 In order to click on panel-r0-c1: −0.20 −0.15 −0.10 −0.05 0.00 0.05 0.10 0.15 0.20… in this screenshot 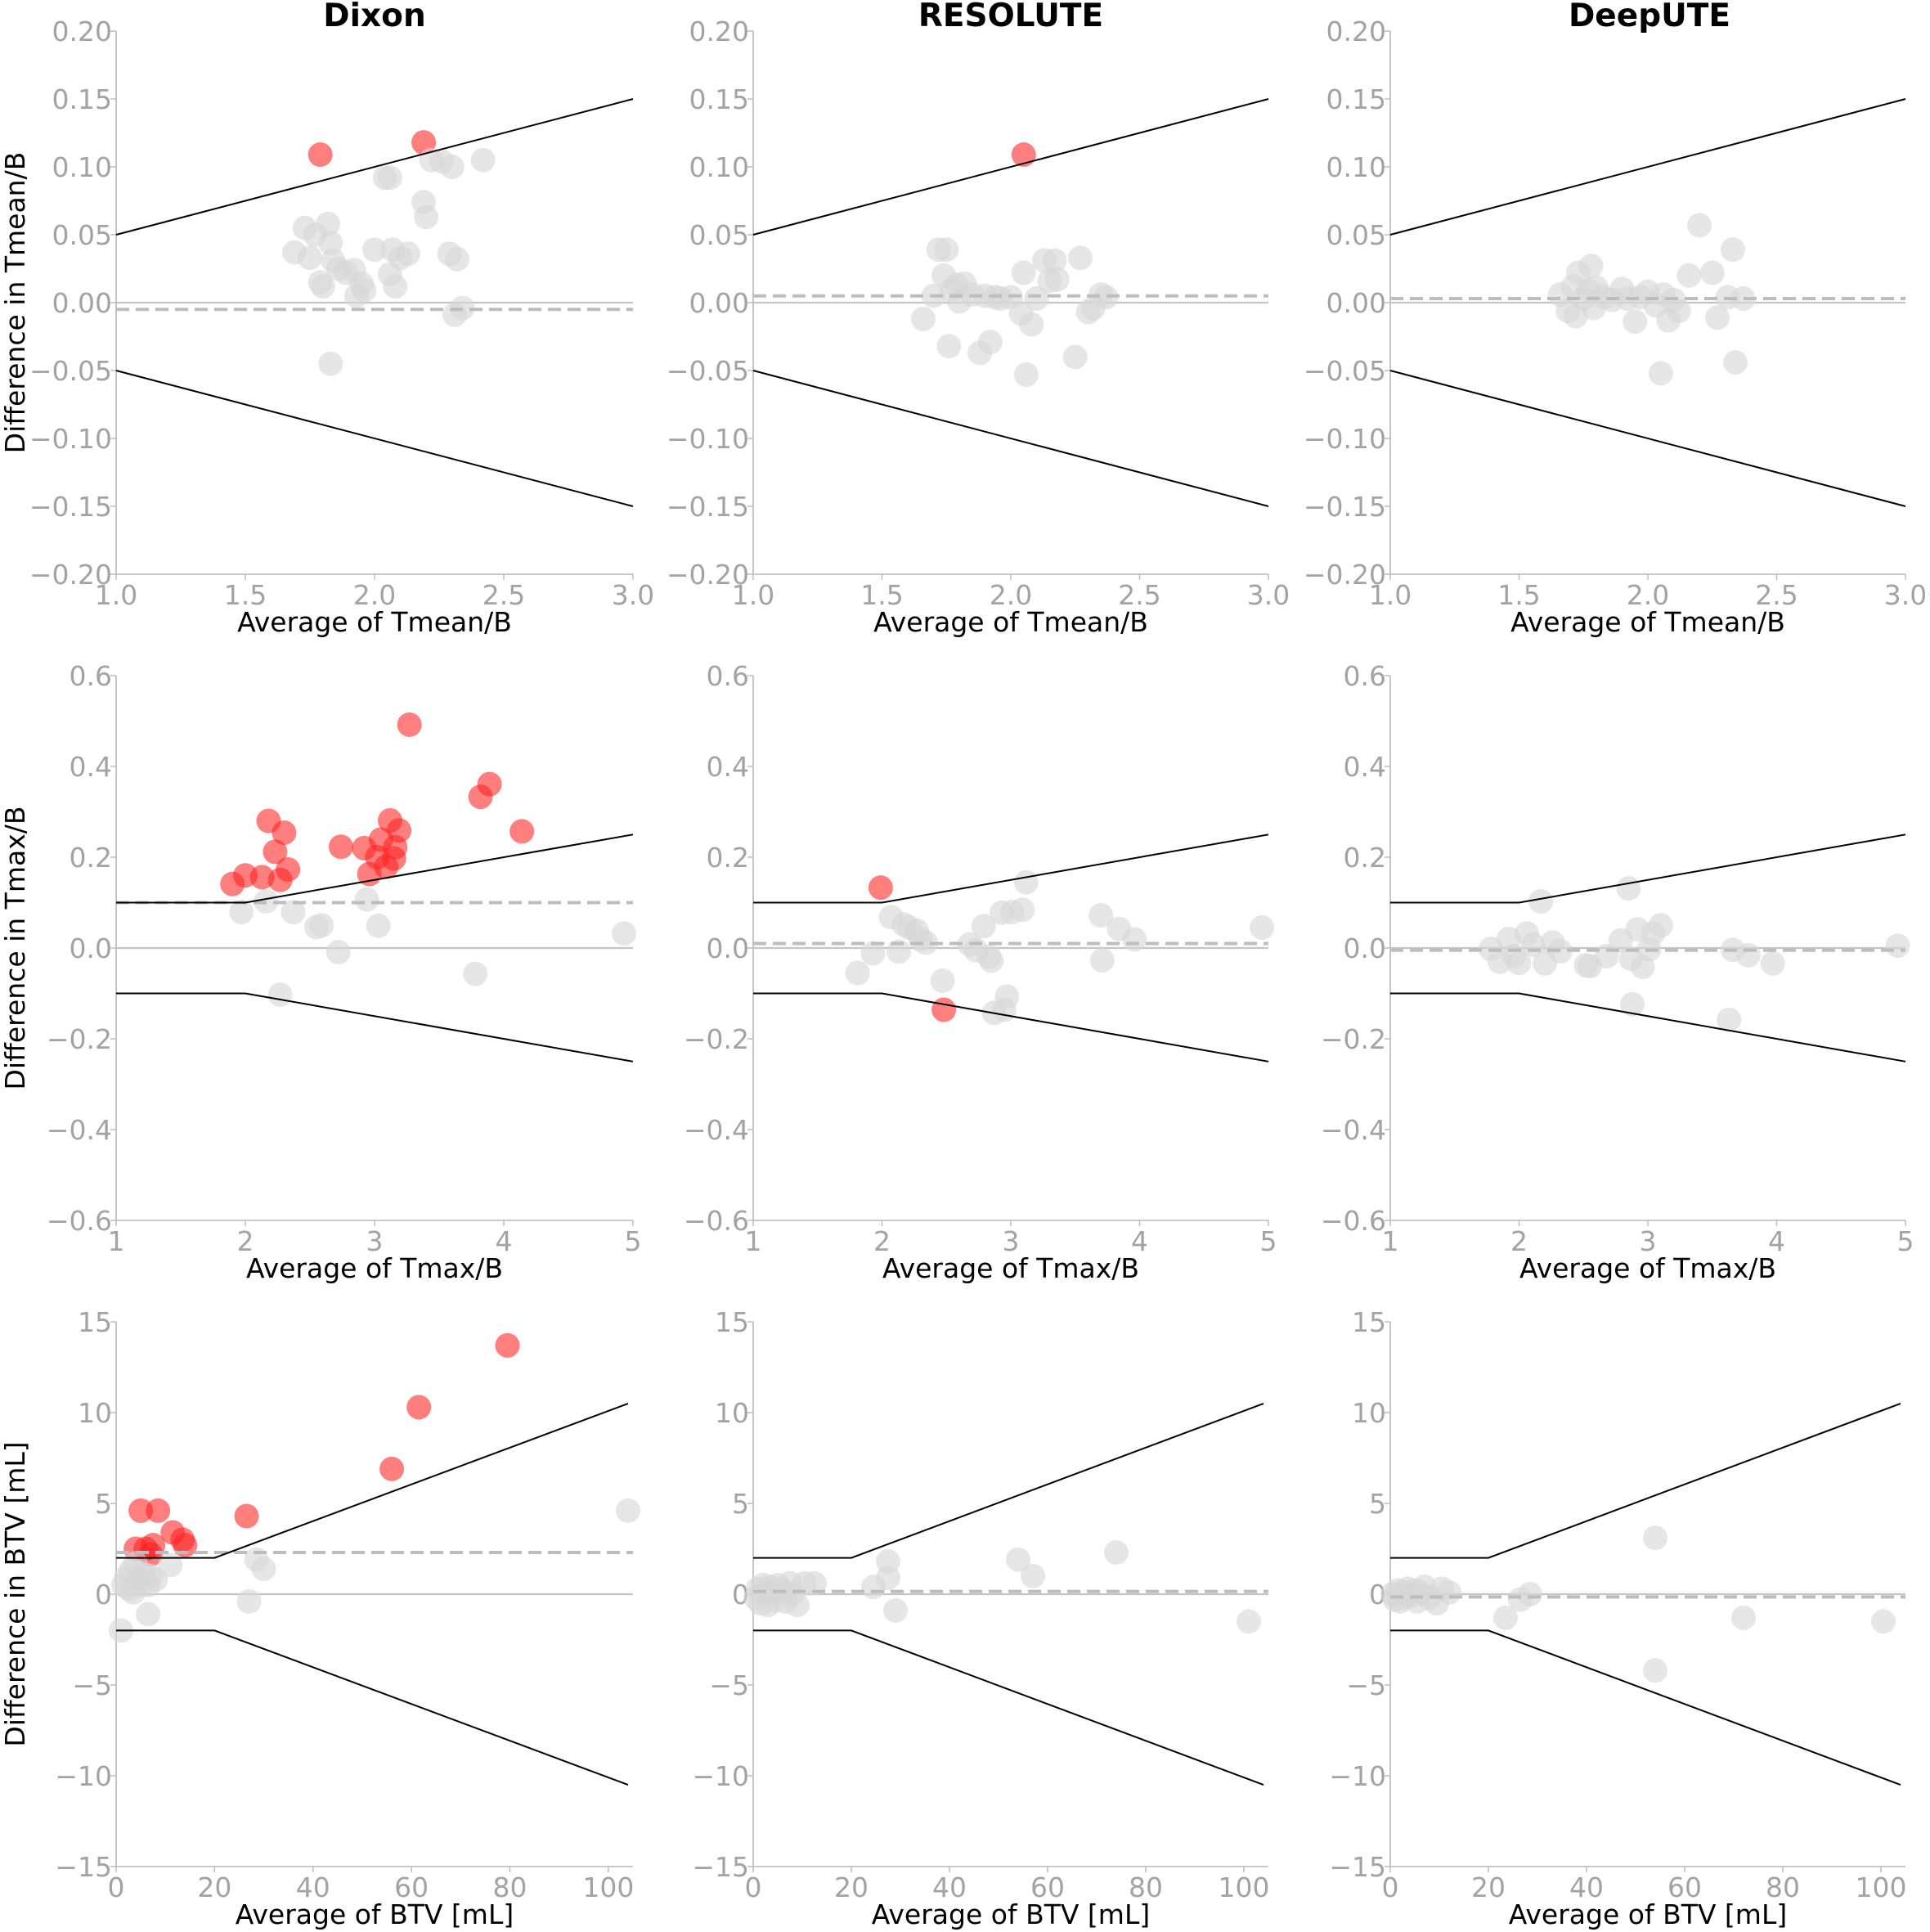, I will do `click(978, 327)`.